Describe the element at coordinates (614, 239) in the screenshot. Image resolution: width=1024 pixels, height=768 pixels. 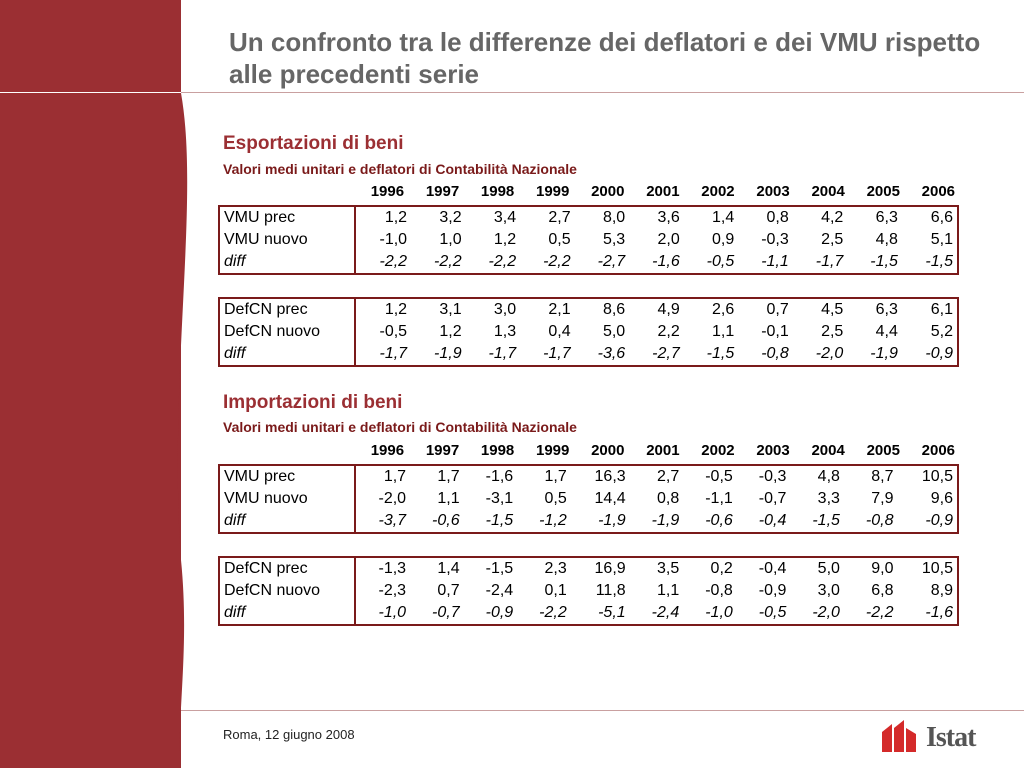
I see `table-cell: 5,3` at that location.